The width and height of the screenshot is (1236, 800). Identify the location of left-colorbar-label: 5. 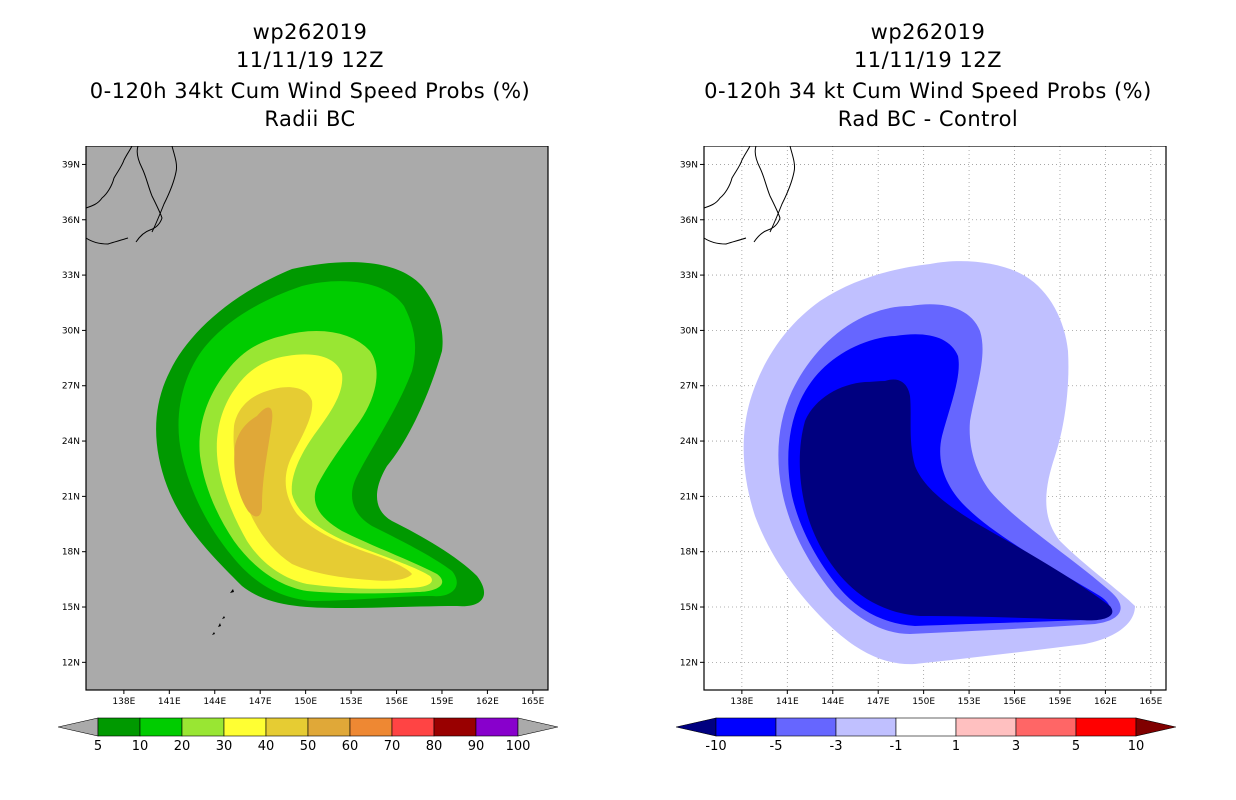
(98, 746).